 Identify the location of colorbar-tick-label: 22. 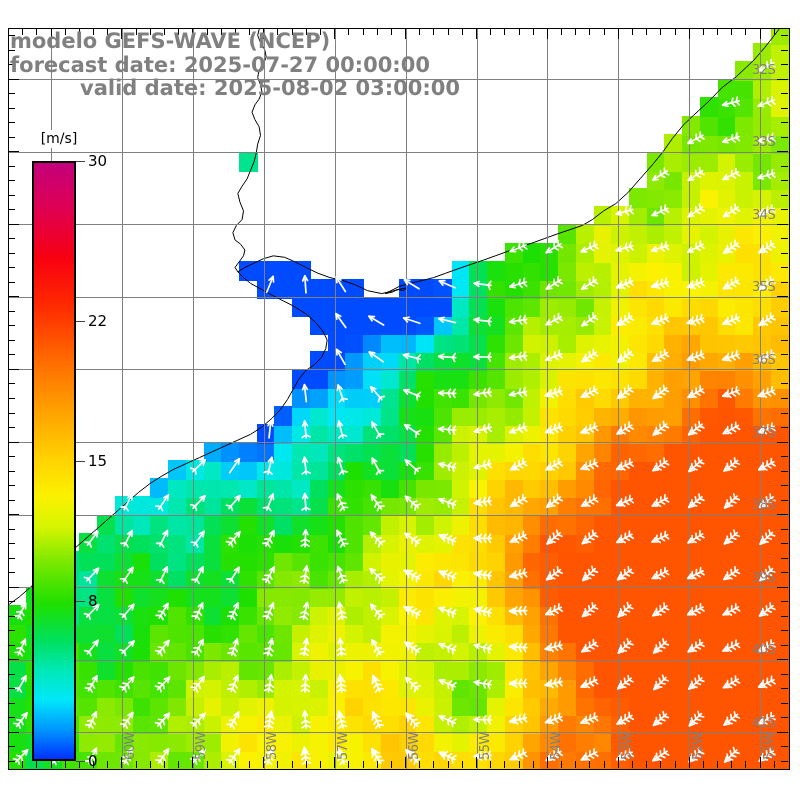
(98, 321).